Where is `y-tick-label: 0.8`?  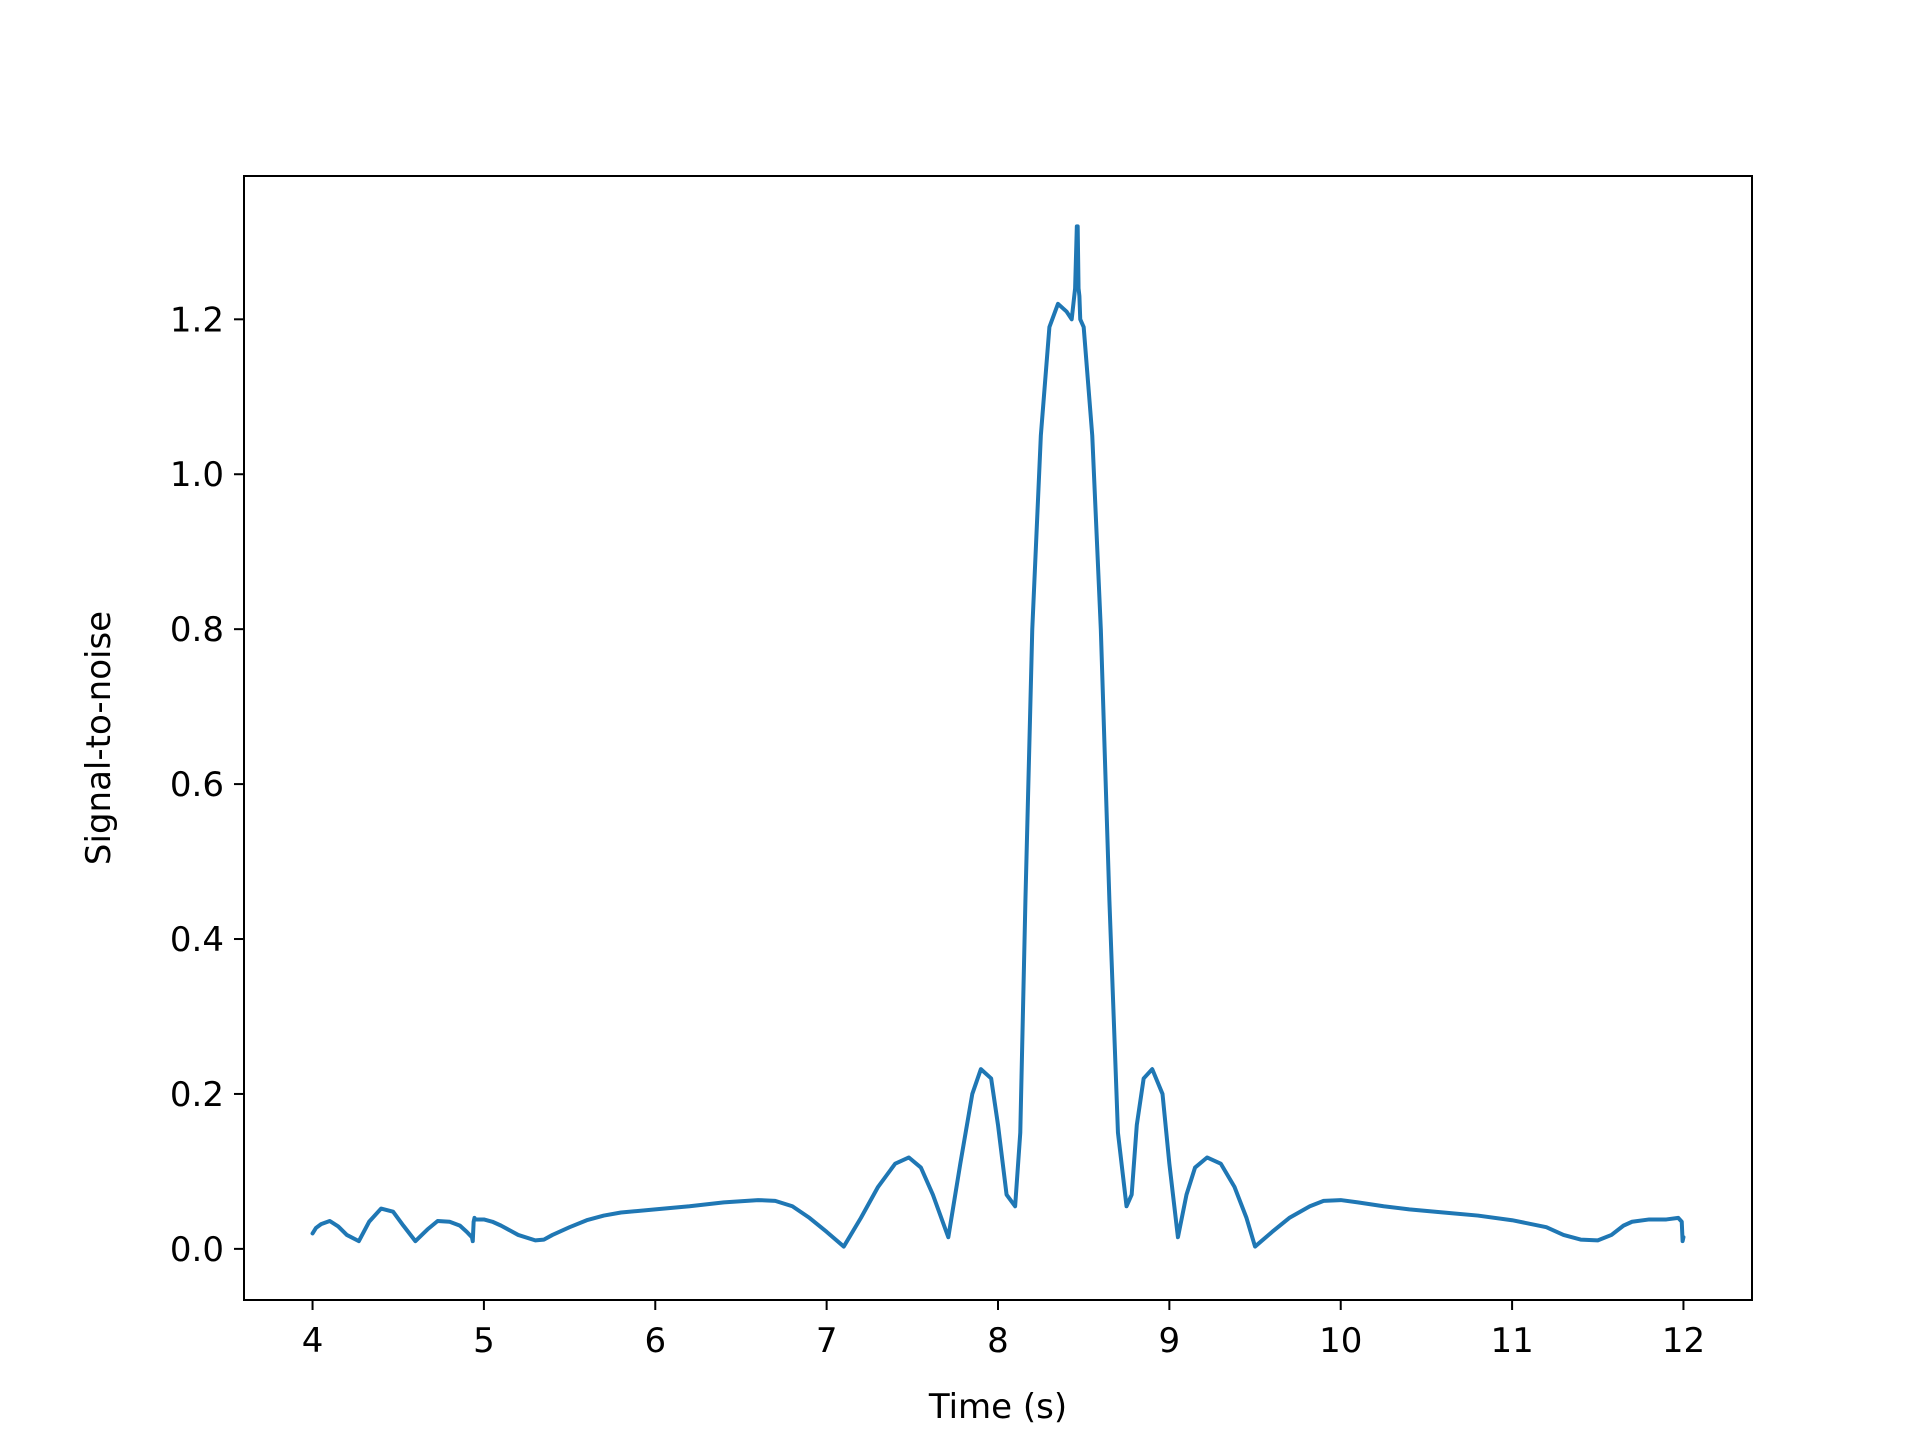 y-tick-label: 0.8 is located at coordinates (197, 630).